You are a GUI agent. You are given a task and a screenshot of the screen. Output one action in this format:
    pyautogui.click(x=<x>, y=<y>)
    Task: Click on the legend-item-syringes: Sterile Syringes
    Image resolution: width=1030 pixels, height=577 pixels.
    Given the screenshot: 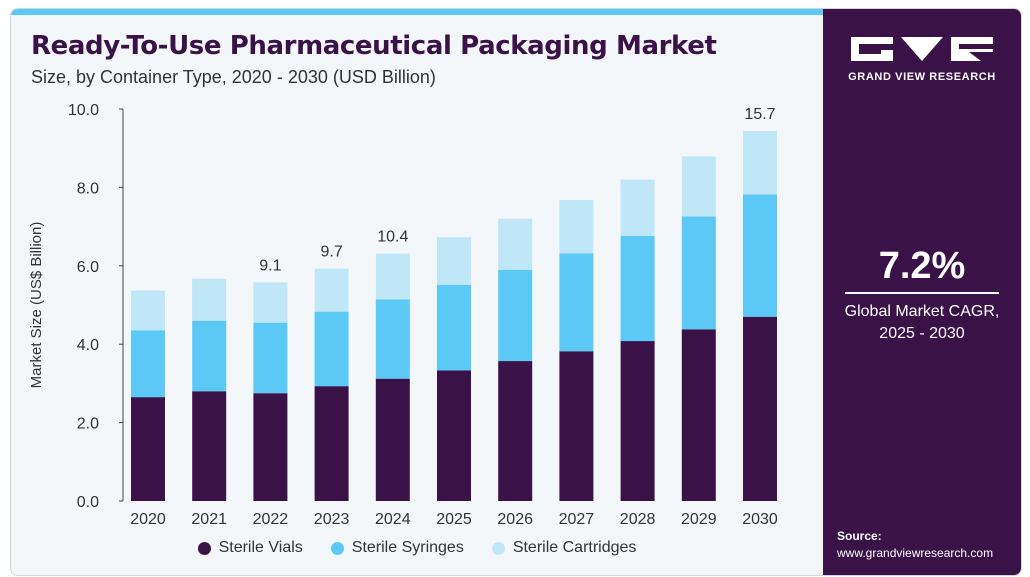 What is the action you would take?
    pyautogui.click(x=397, y=548)
    